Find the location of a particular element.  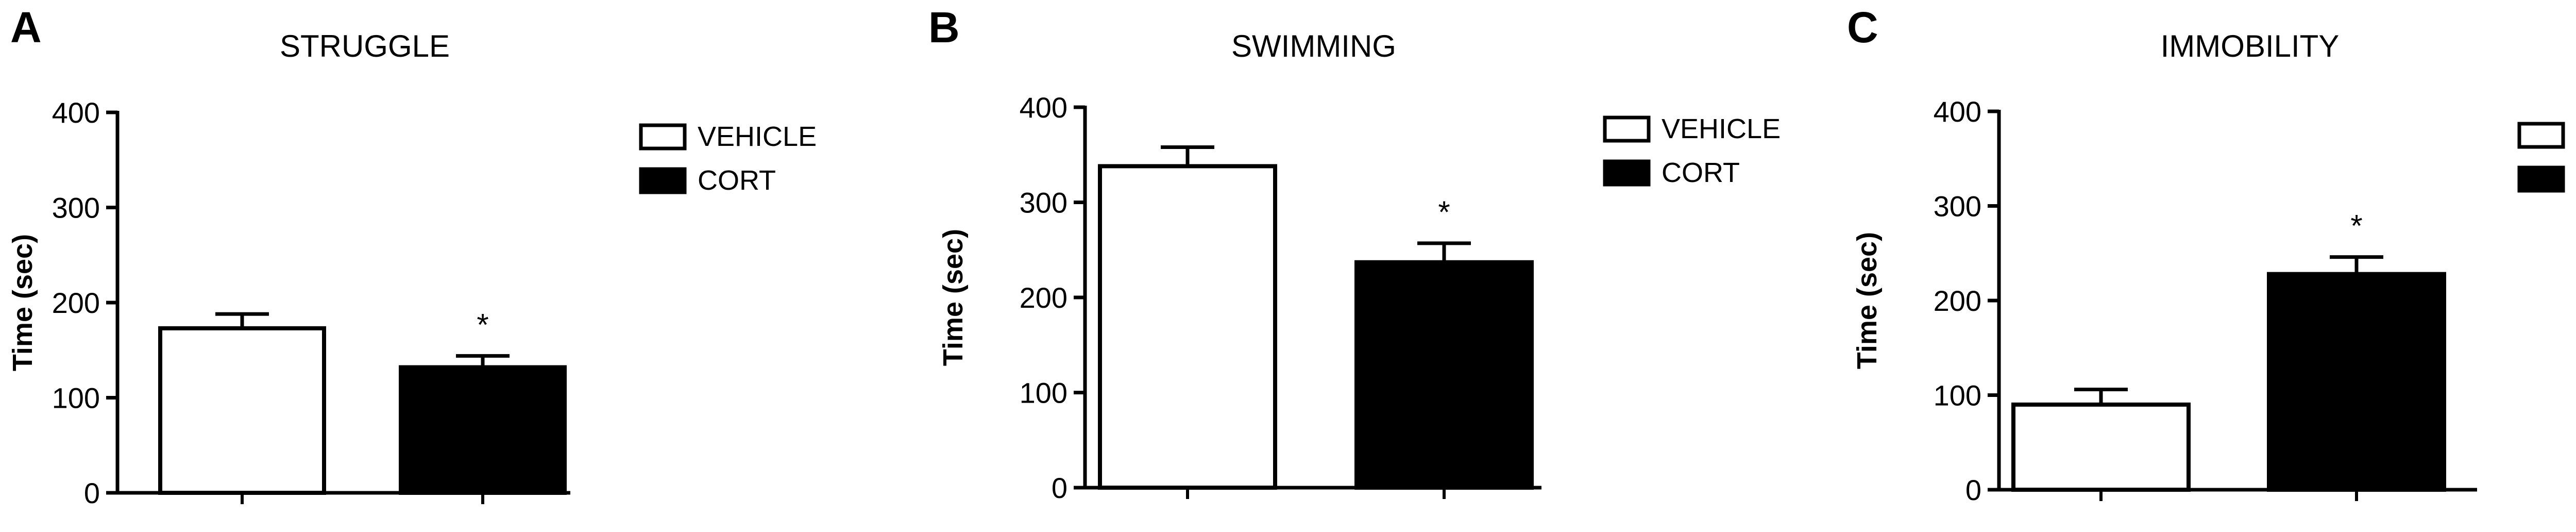

chart-title: IMMOBILITY is located at coordinates (2250, 46).